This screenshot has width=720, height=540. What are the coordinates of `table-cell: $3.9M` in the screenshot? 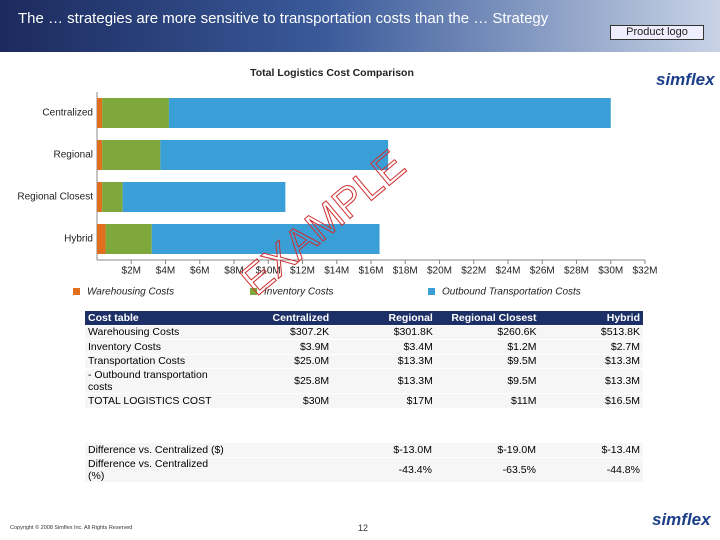 It's located at (280, 347).